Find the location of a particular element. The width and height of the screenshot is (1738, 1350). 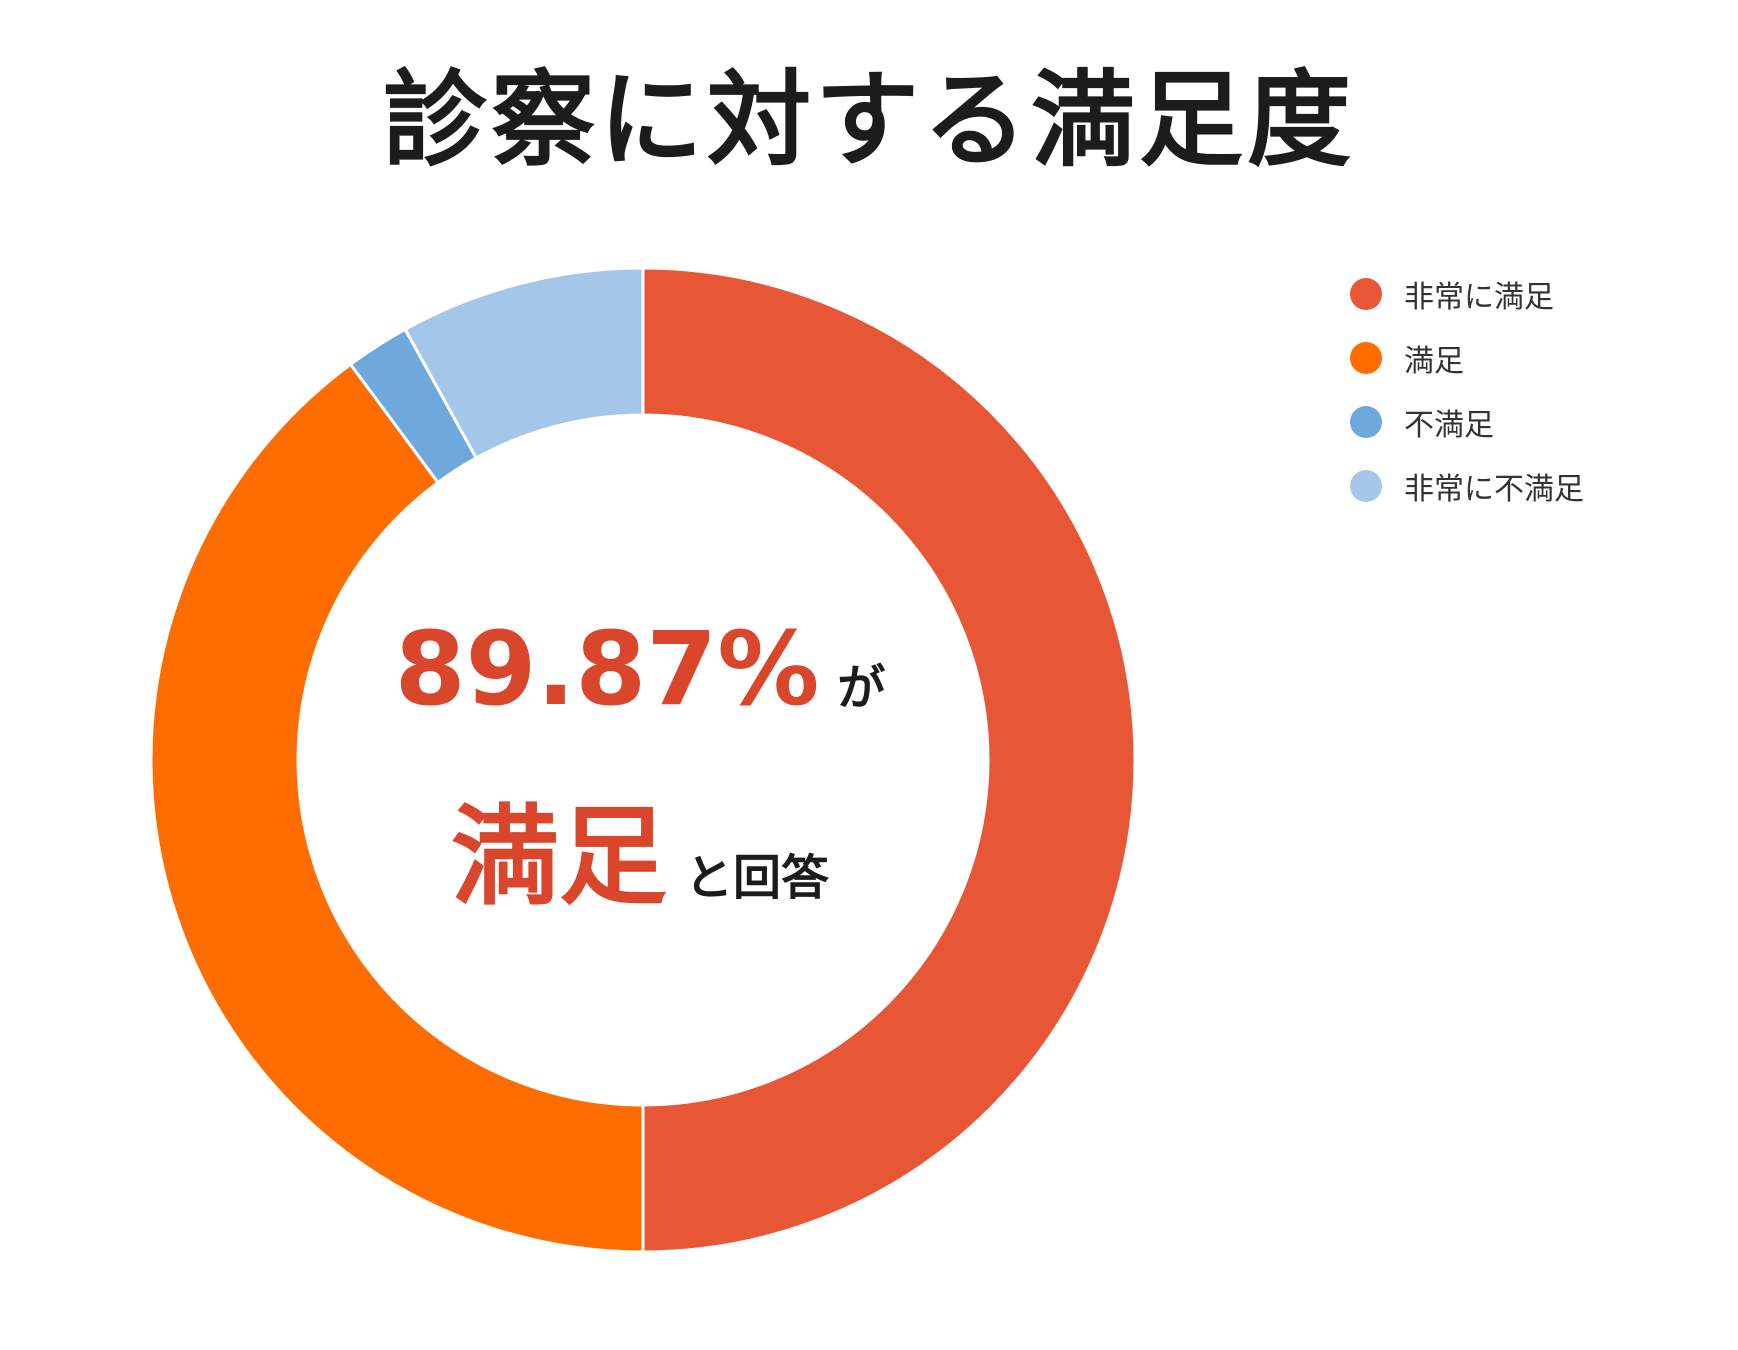

legend-label: 満足 is located at coordinates (1434, 361).